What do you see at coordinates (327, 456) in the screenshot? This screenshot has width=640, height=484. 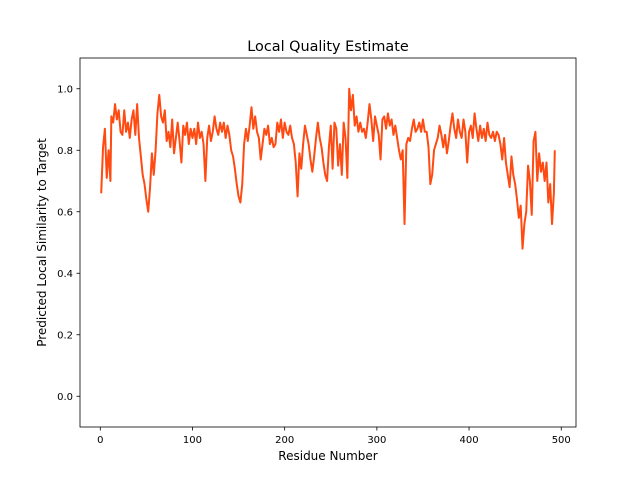 I see `x-axis-label: Residue Number` at bounding box center [327, 456].